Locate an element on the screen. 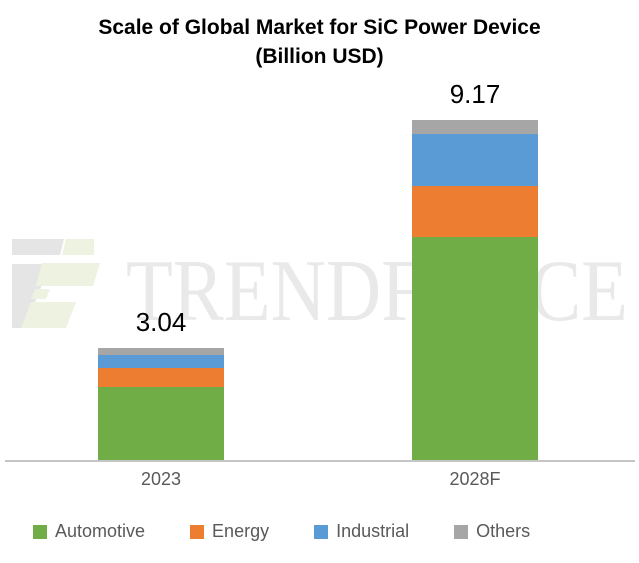 The height and width of the screenshot is (563, 639). segment-industrial-2023 is located at coordinates (161, 362).